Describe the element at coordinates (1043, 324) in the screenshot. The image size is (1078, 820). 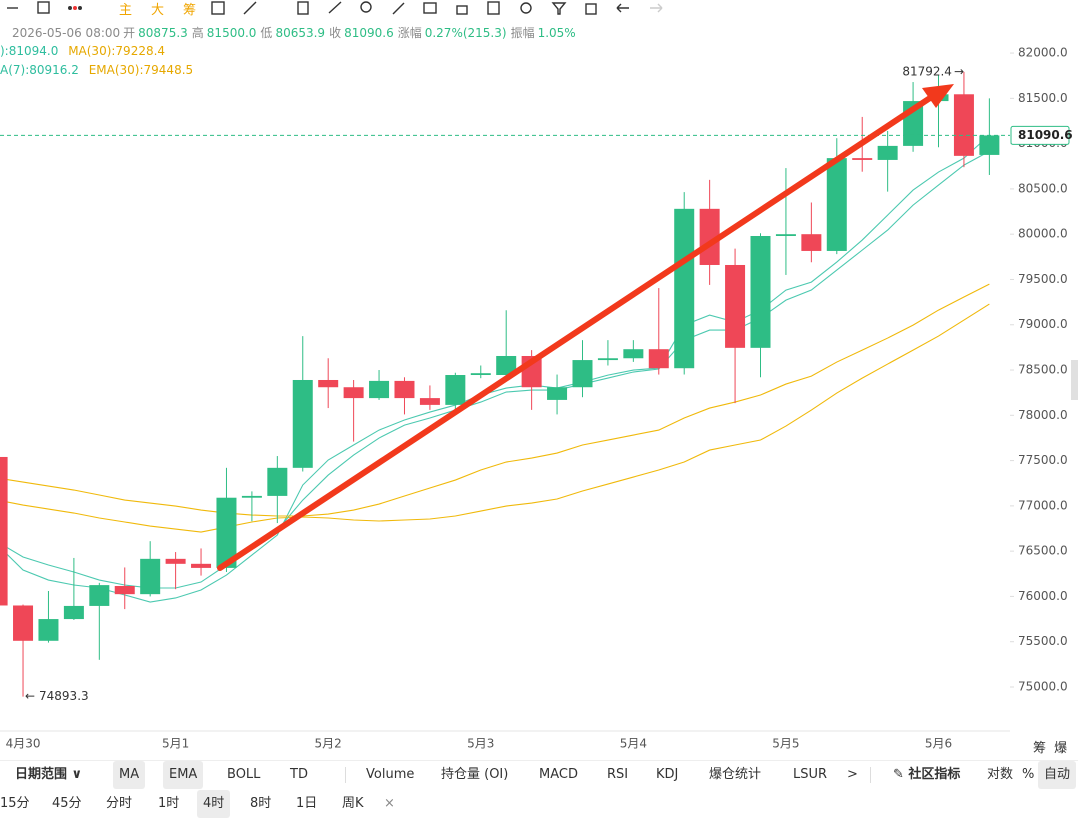
I see `y-tick-label: 79000.0` at that location.